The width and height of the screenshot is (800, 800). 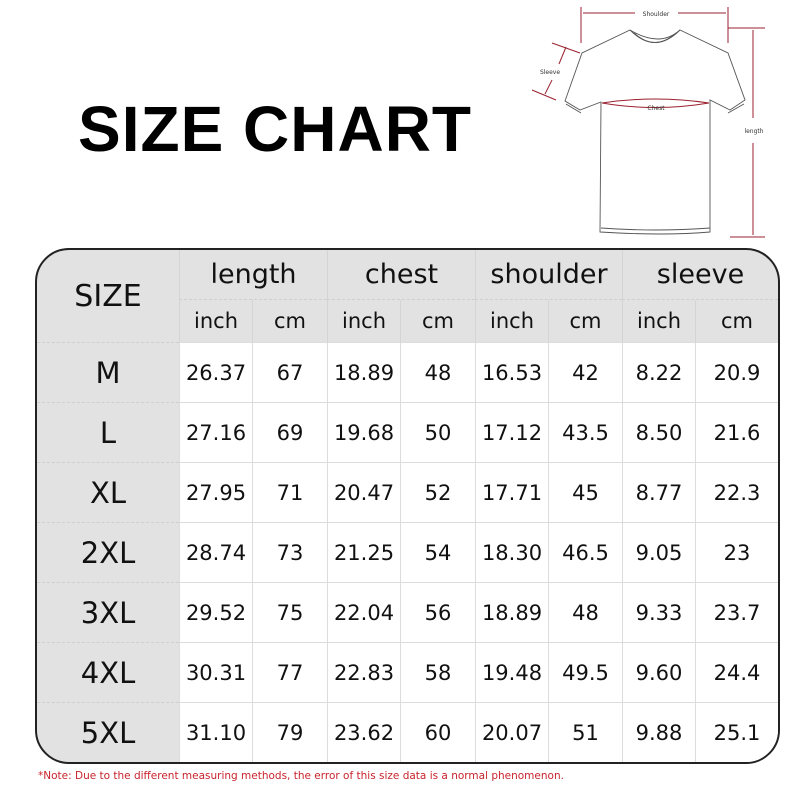 I want to click on table-cell: 20.07, so click(x=511, y=732).